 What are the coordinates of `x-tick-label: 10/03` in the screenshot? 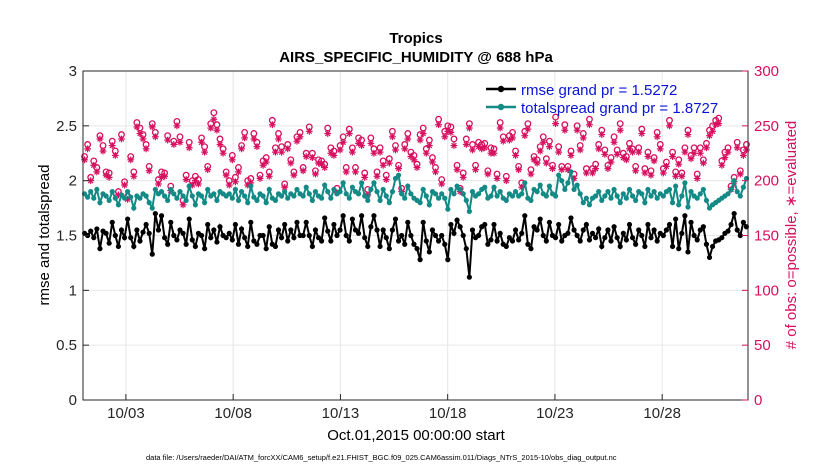 It's located at (126, 413).